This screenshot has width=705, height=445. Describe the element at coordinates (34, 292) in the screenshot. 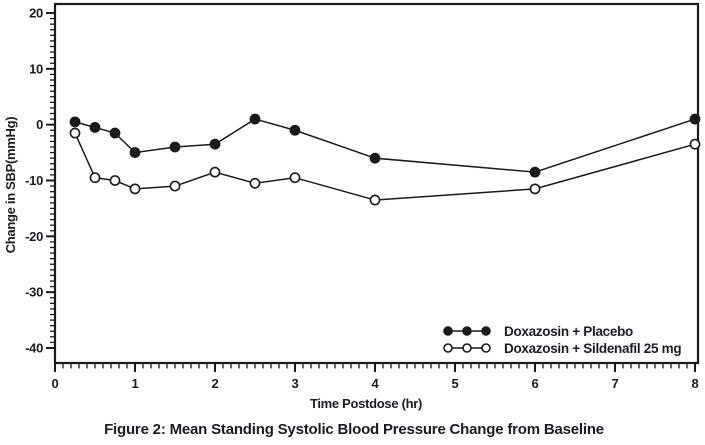

I see `y-tick-label: -30` at that location.